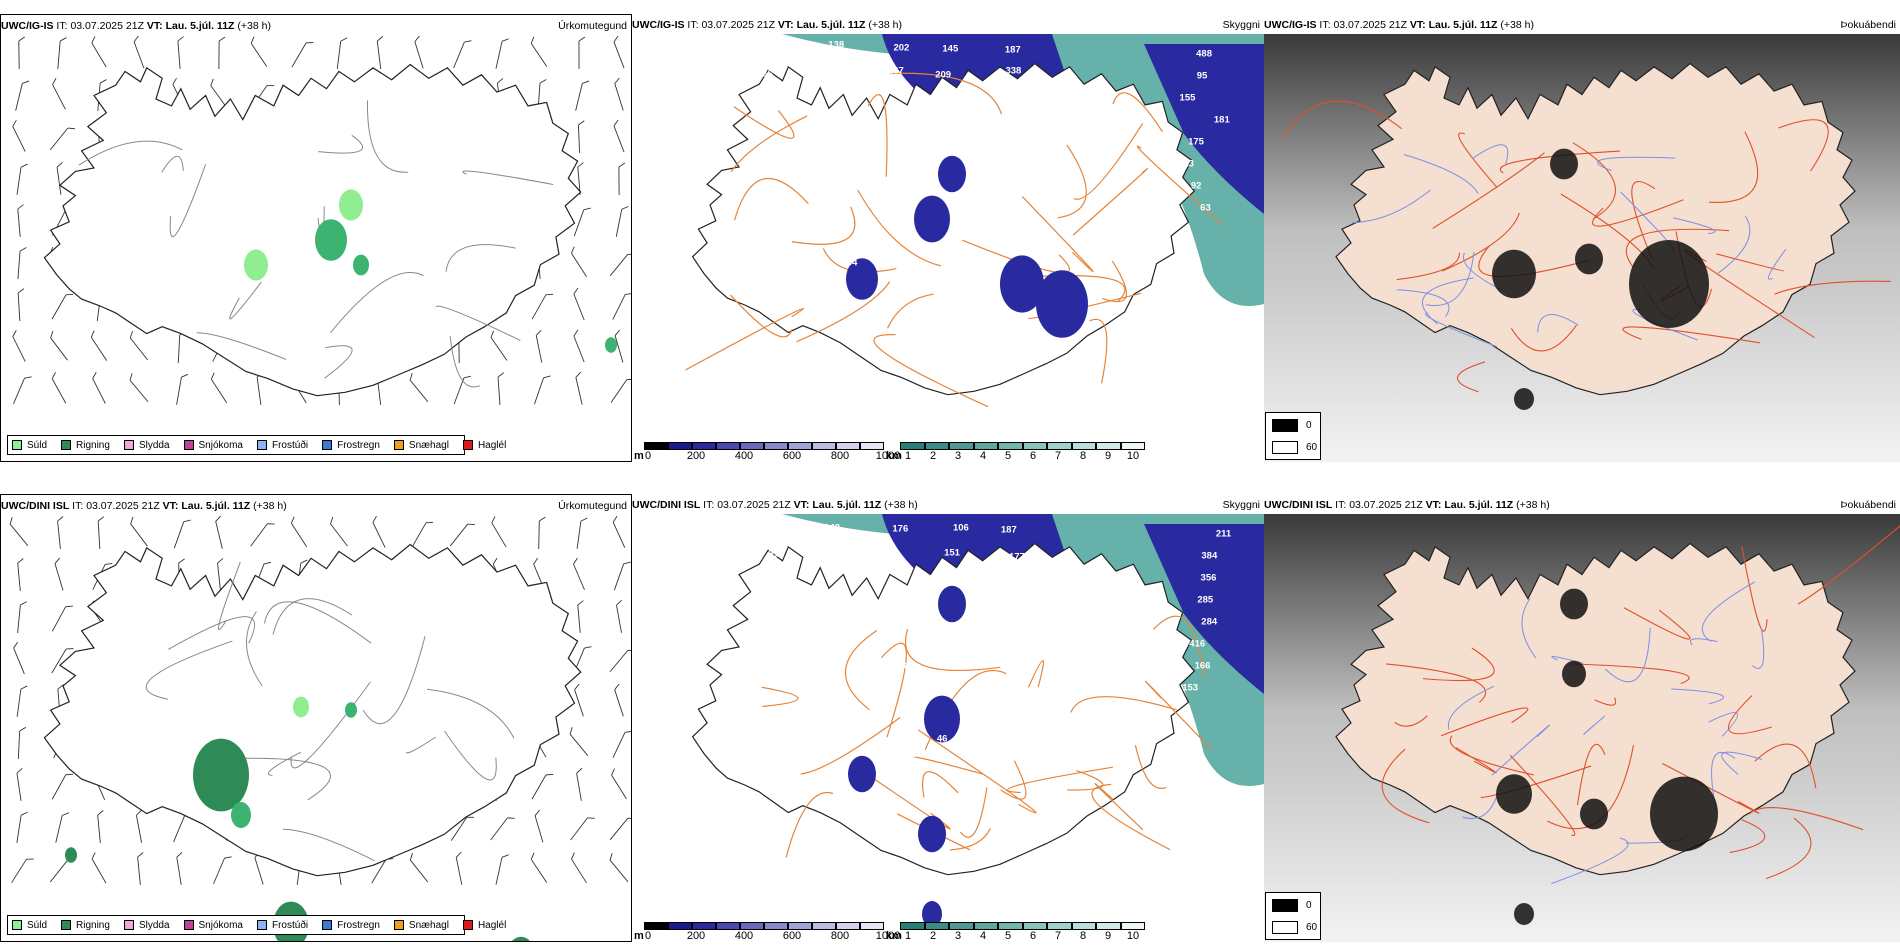  I want to click on ceiling-value: 488, so click(1204, 54).